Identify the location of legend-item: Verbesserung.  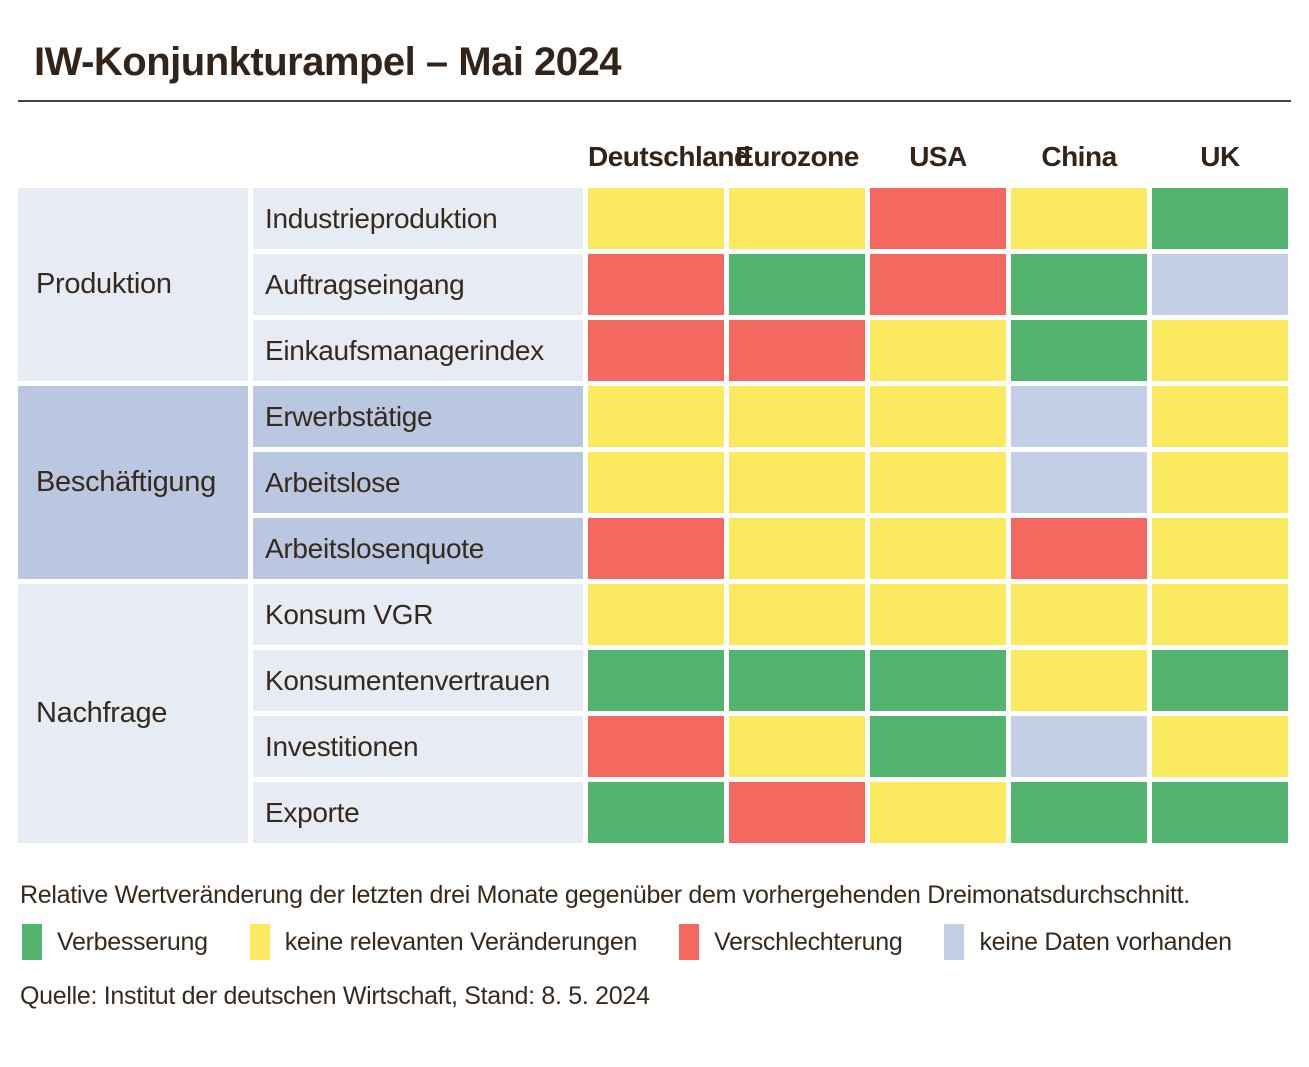
(115, 942).